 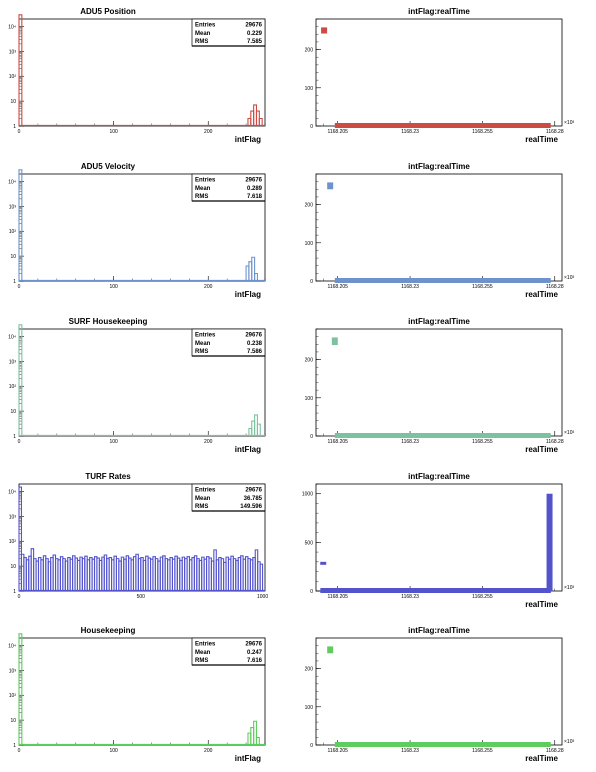 I want to click on x-tick-label: 1000, so click(x=262, y=597).